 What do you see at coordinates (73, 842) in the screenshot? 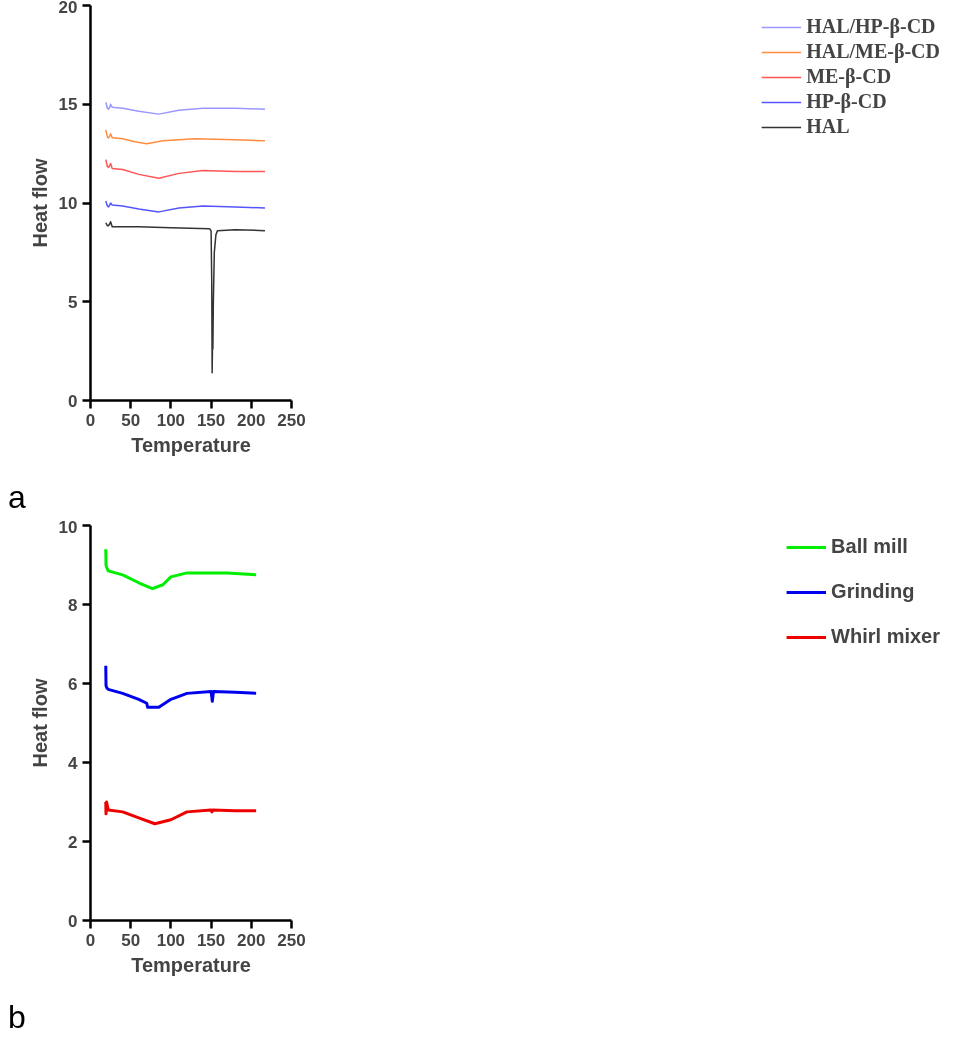
I see `y-tick-label: 2` at bounding box center [73, 842].